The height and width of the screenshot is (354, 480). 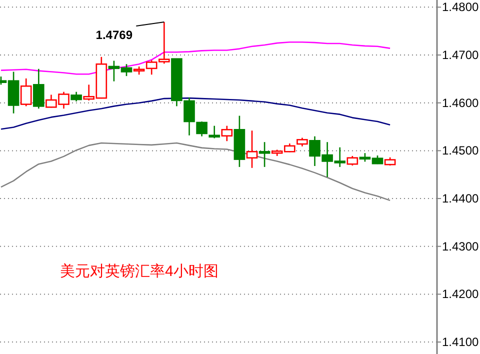 What do you see at coordinates (139, 271) in the screenshot?
I see `annotation: 美元对英镑汇率4小时图` at bounding box center [139, 271].